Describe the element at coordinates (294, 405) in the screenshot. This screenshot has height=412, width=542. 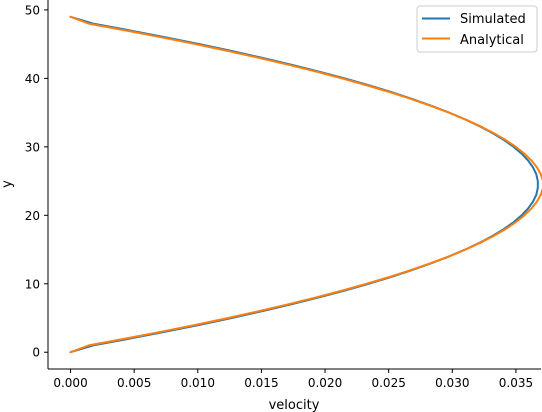
I see `x-axis-label: velocity` at that location.